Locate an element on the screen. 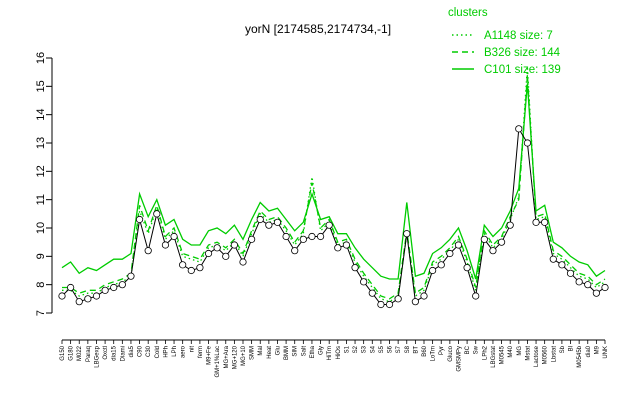 This screenshot has height=400, width=640. x-tick-label: MG+Ara is located at coordinates (227, 356).